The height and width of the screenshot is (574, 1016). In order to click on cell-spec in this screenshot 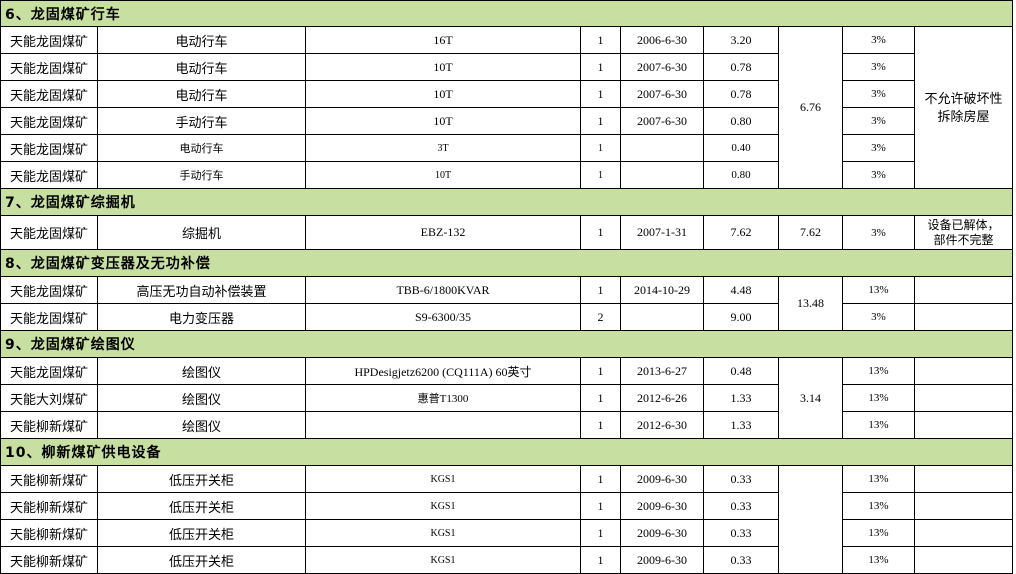, I will do `click(443, 425)`.